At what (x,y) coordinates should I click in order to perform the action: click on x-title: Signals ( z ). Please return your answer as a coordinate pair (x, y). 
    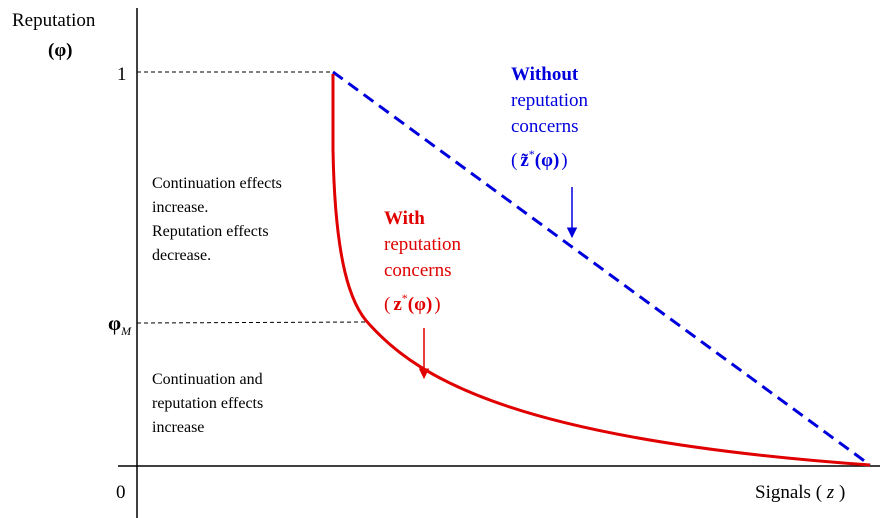
    Looking at the image, I should click on (800, 492).